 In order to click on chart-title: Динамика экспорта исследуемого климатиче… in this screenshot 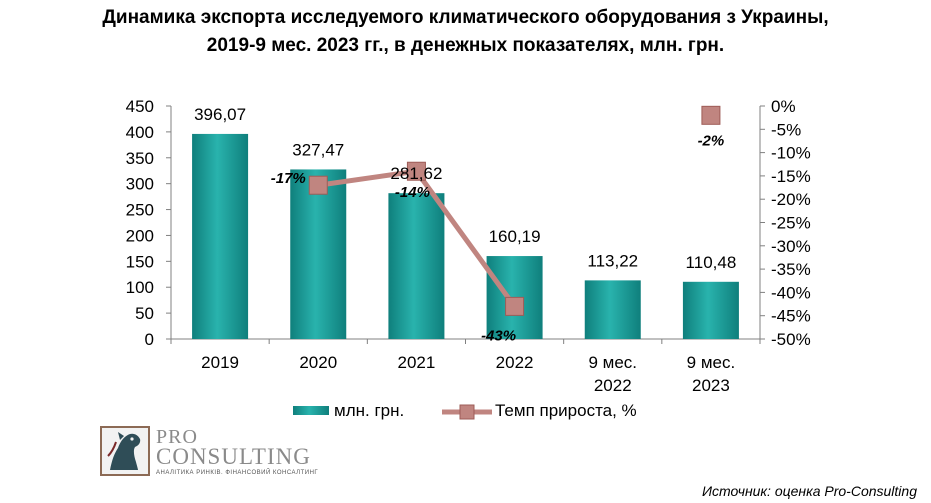, I will do `click(465, 32)`.